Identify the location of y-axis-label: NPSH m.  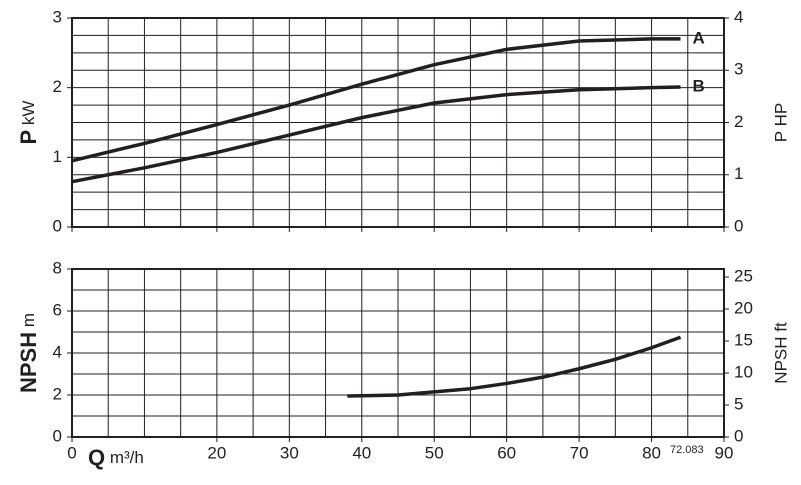
(28, 353).